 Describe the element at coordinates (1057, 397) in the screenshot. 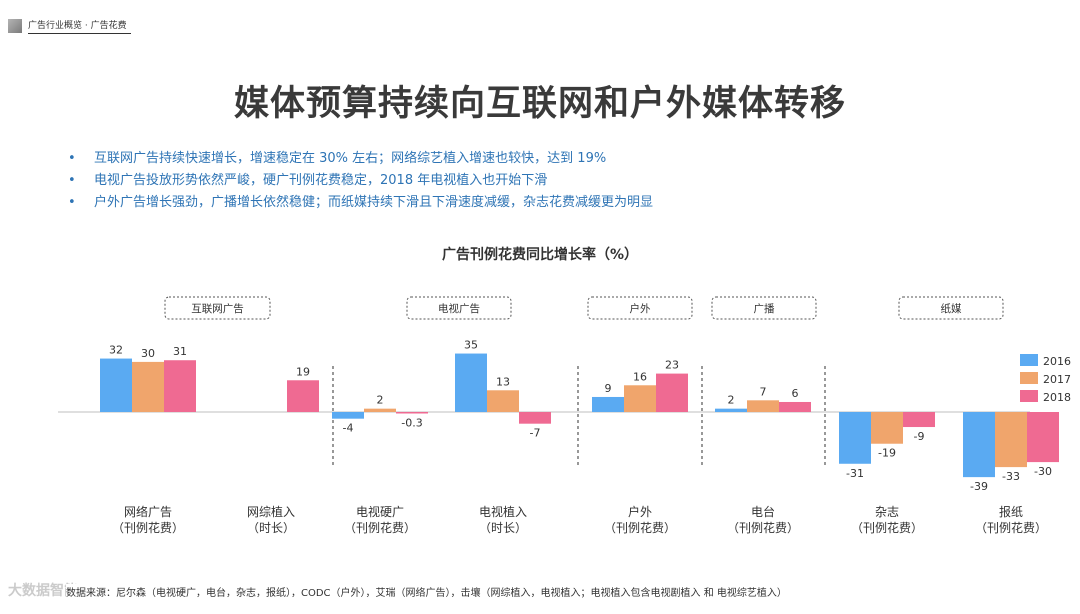

I see `legend-label: 2018` at that location.